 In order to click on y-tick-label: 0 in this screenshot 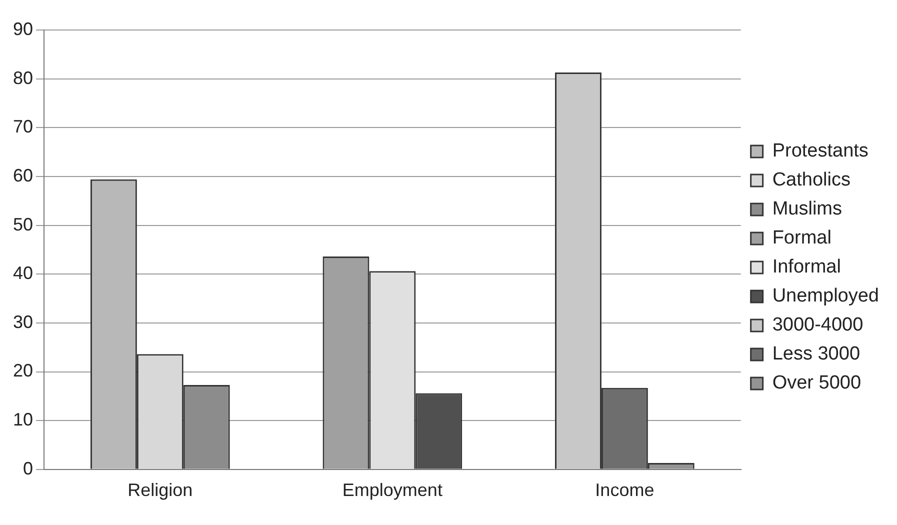, I will do `click(28, 468)`.